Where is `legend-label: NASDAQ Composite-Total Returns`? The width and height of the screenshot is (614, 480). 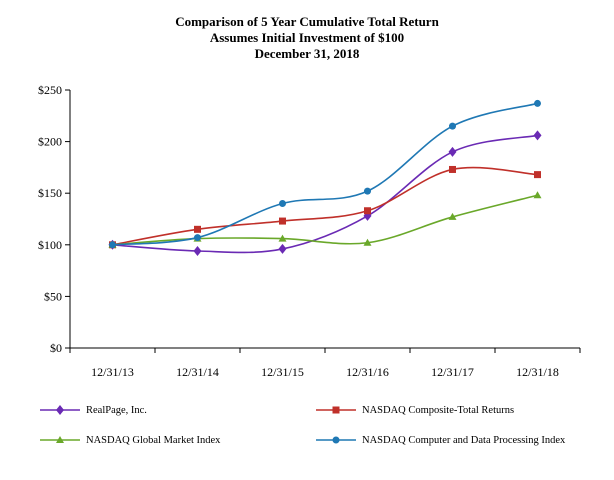 legend-label: NASDAQ Composite-Total Returns is located at coordinates (438, 410).